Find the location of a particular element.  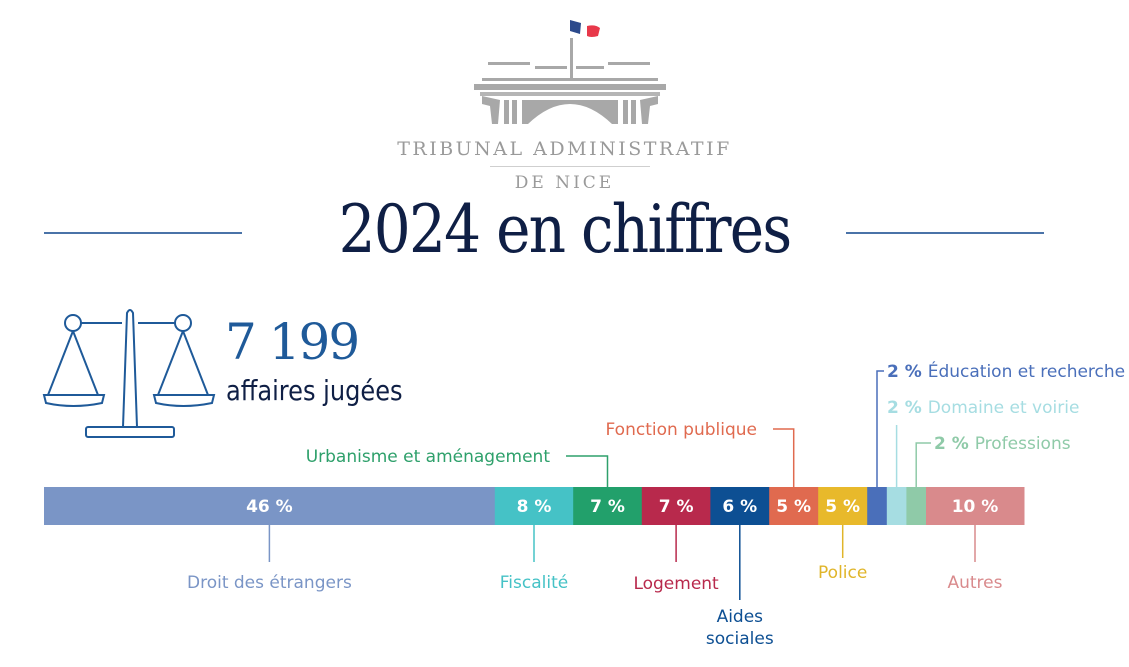

value-label-fonction-publique: 5 % is located at coordinates (793, 507).